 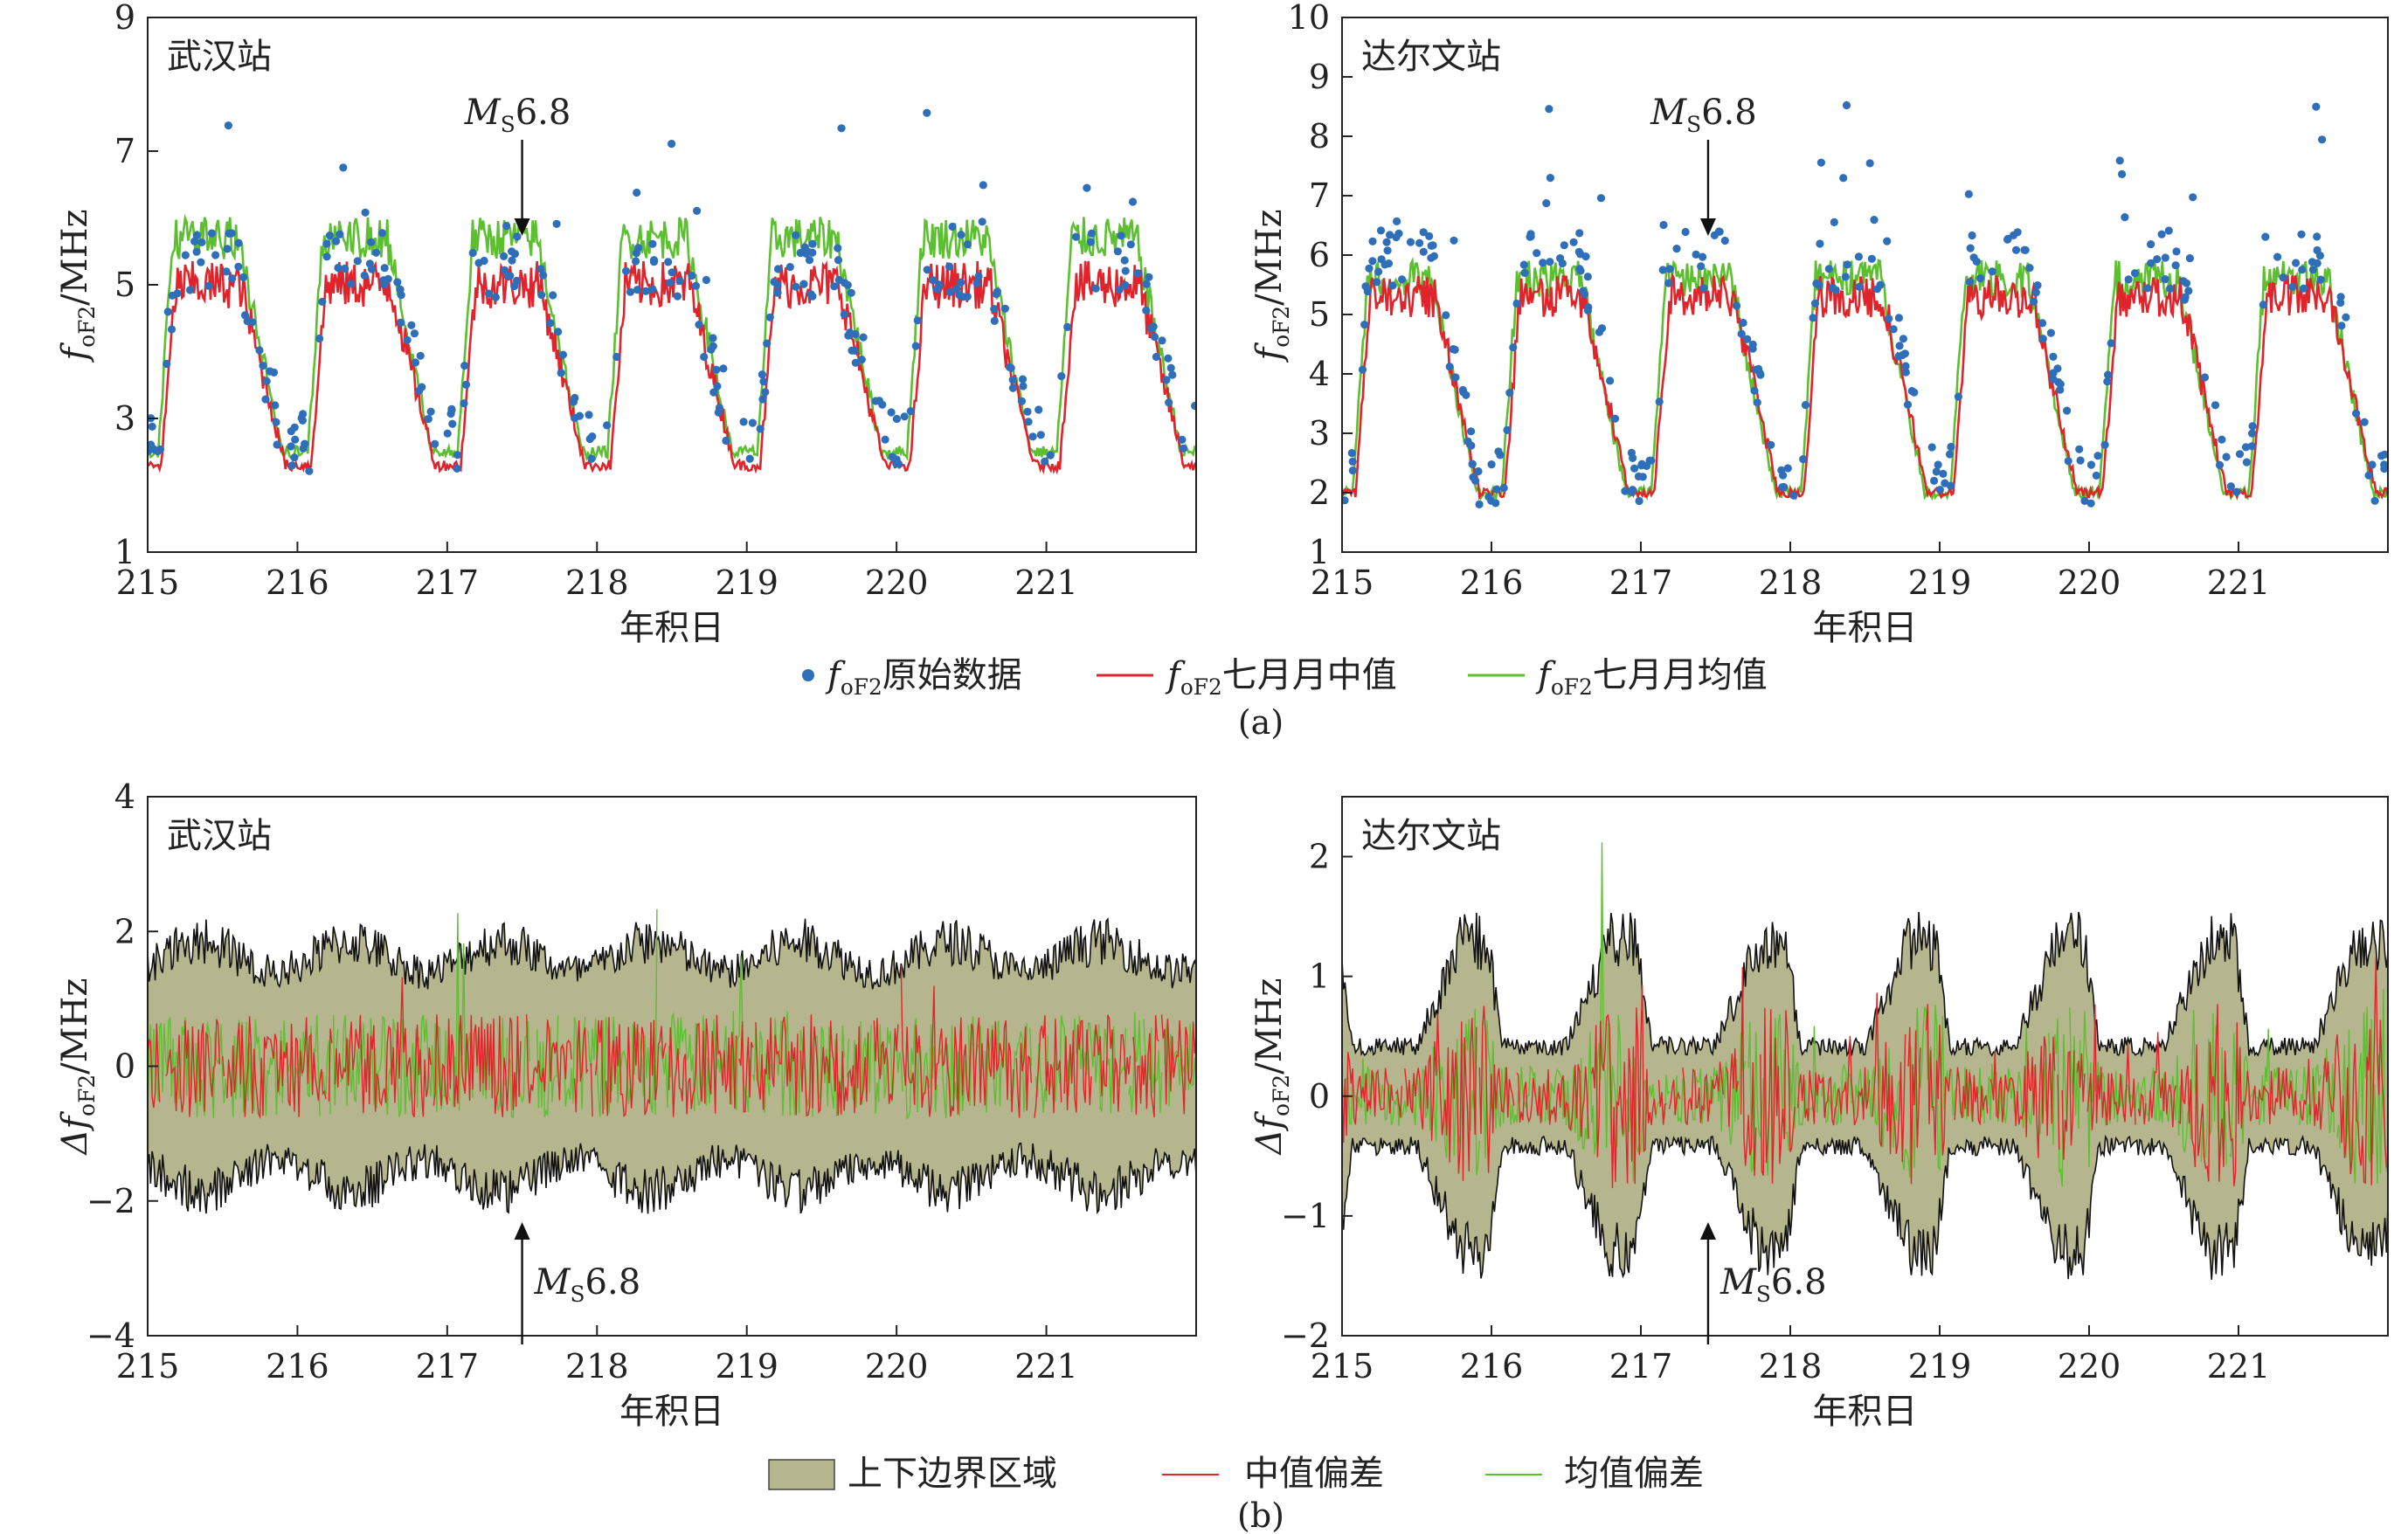 I want to click on text-suffix: /MHz, so click(x=1269, y=1026).